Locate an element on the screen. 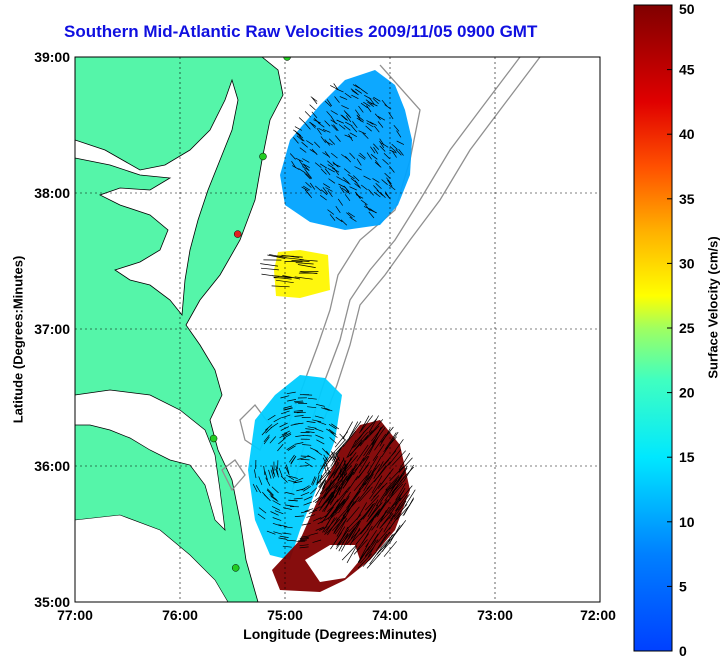 The height and width of the screenshot is (659, 724). y-tick-label: 36:00 is located at coordinates (52, 466).